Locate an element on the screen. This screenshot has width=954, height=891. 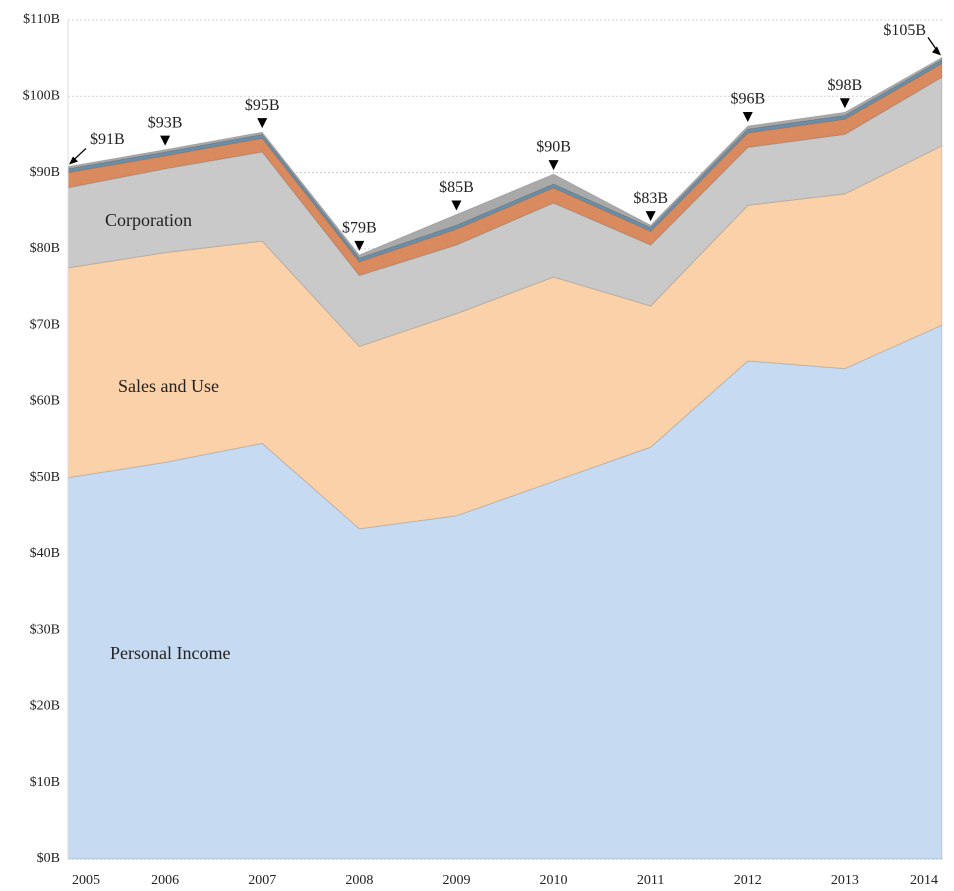
y-tick-label: $40B is located at coordinates (45, 553).